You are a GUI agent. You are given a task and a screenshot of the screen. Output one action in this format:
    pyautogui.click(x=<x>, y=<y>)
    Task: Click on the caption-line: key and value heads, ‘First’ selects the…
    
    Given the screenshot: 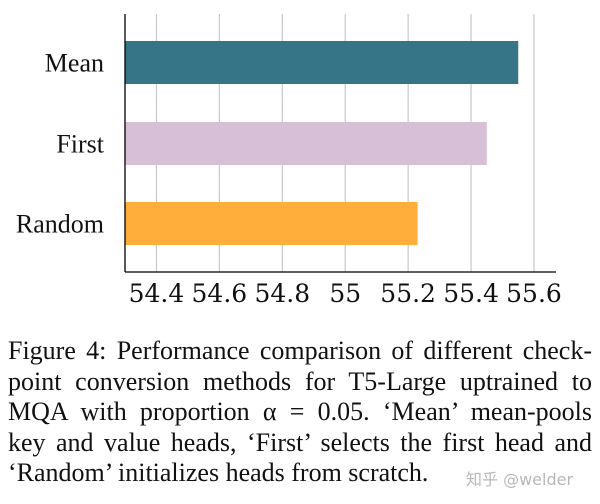 What is the action you would take?
    pyautogui.click(x=300, y=442)
    